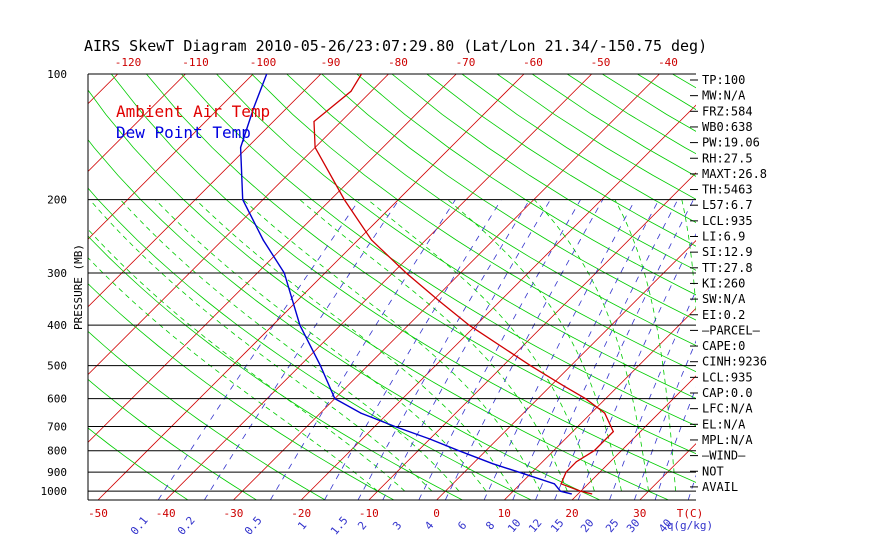  Describe the element at coordinates (57, 74) in the screenshot. I see `pressure-tick-label: 100` at that location.